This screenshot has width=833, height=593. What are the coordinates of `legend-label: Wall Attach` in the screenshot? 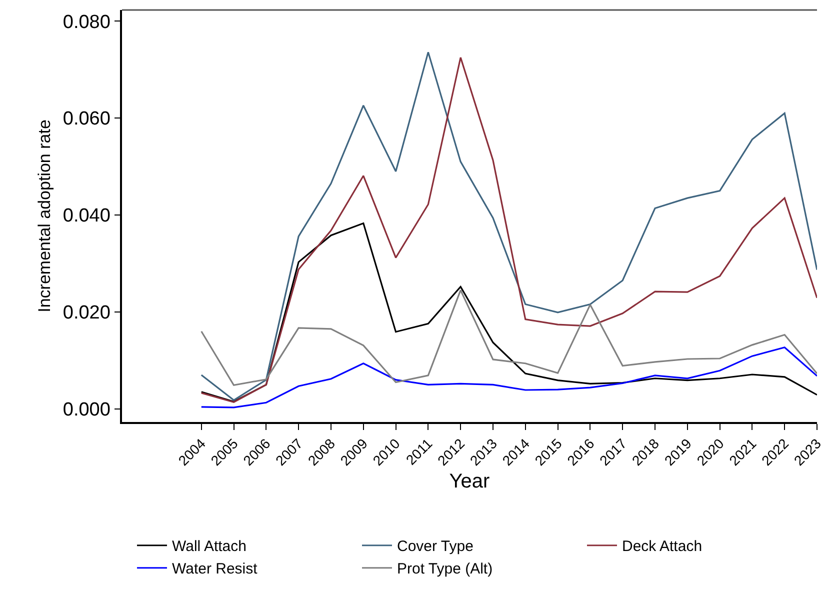 It's located at (209, 547).